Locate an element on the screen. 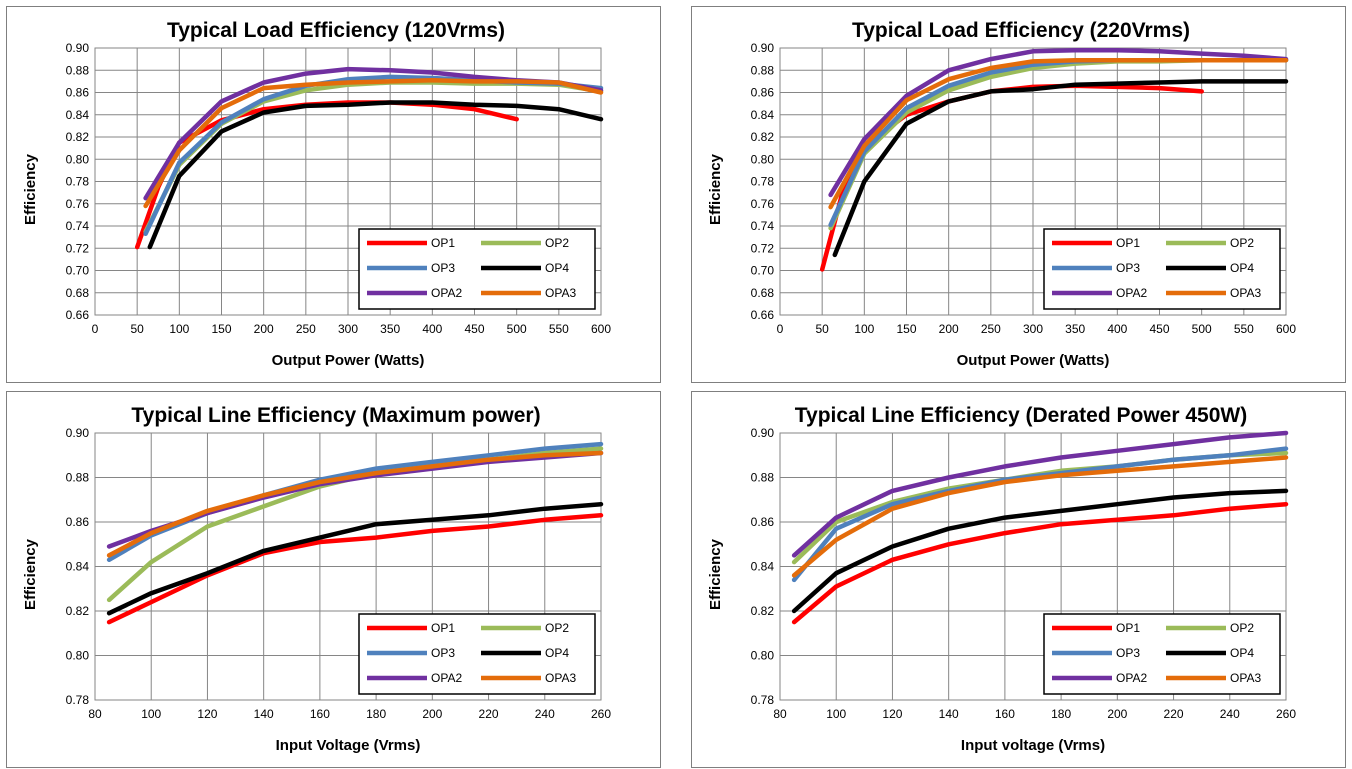  series-line-opa3 is located at coordinates (1058, 133).